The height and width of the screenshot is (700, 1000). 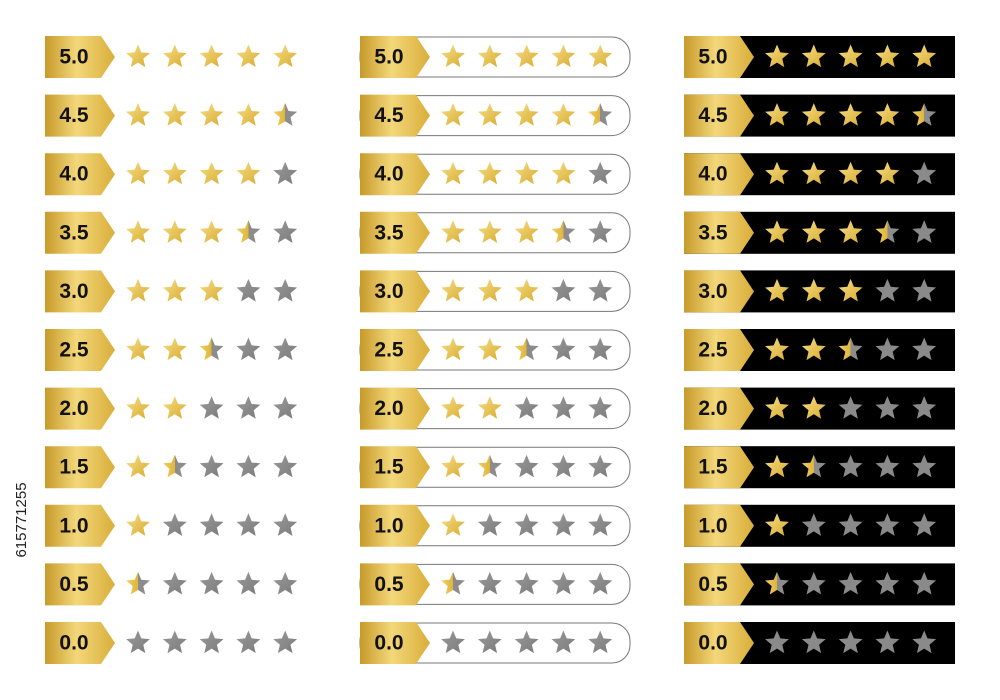 I want to click on rating-label: 1.5, so click(x=74, y=467).